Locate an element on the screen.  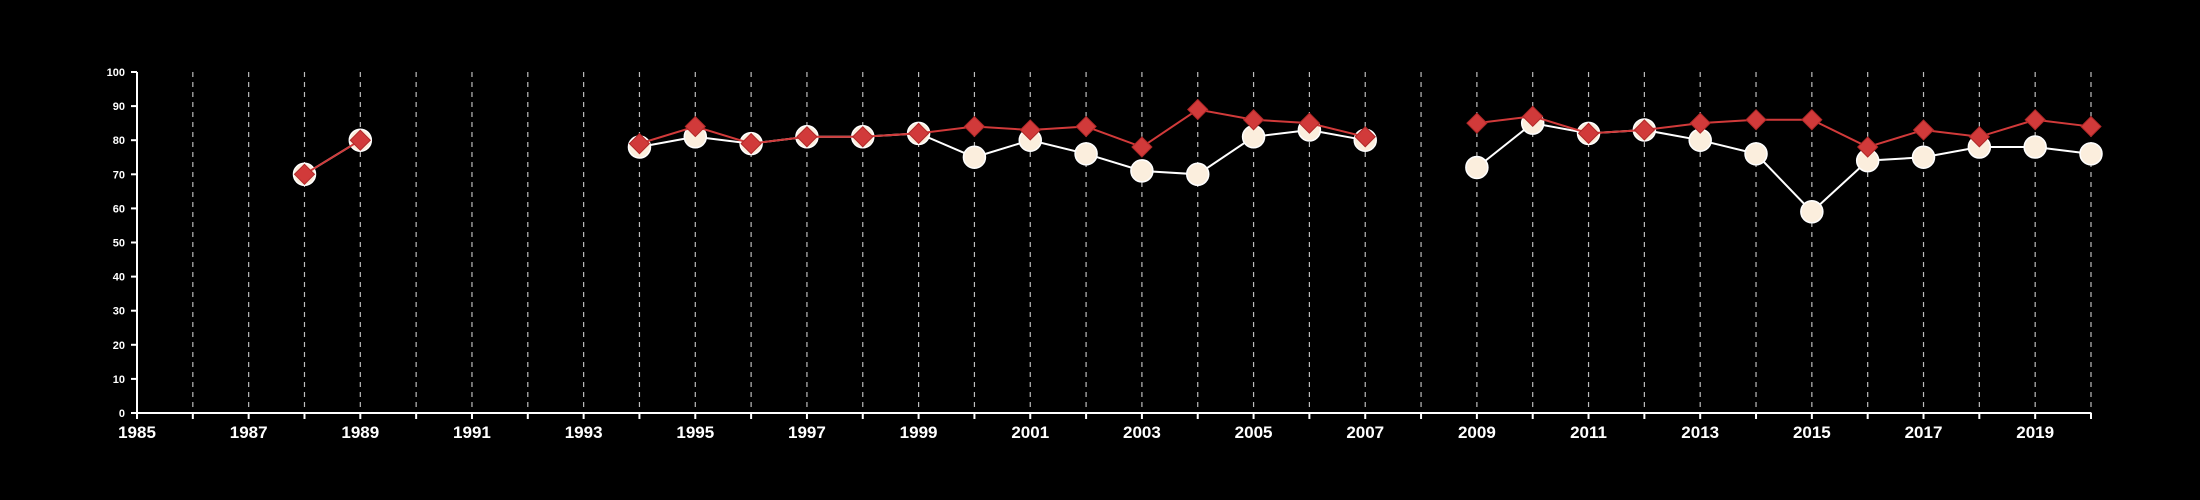
x-tick-label: 1989 is located at coordinates (360, 432).